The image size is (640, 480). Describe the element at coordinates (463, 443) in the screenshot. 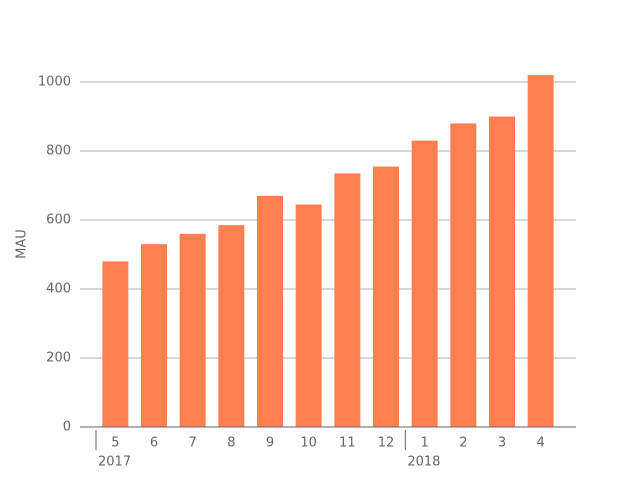

I see `x-tick-label: 2` at that location.